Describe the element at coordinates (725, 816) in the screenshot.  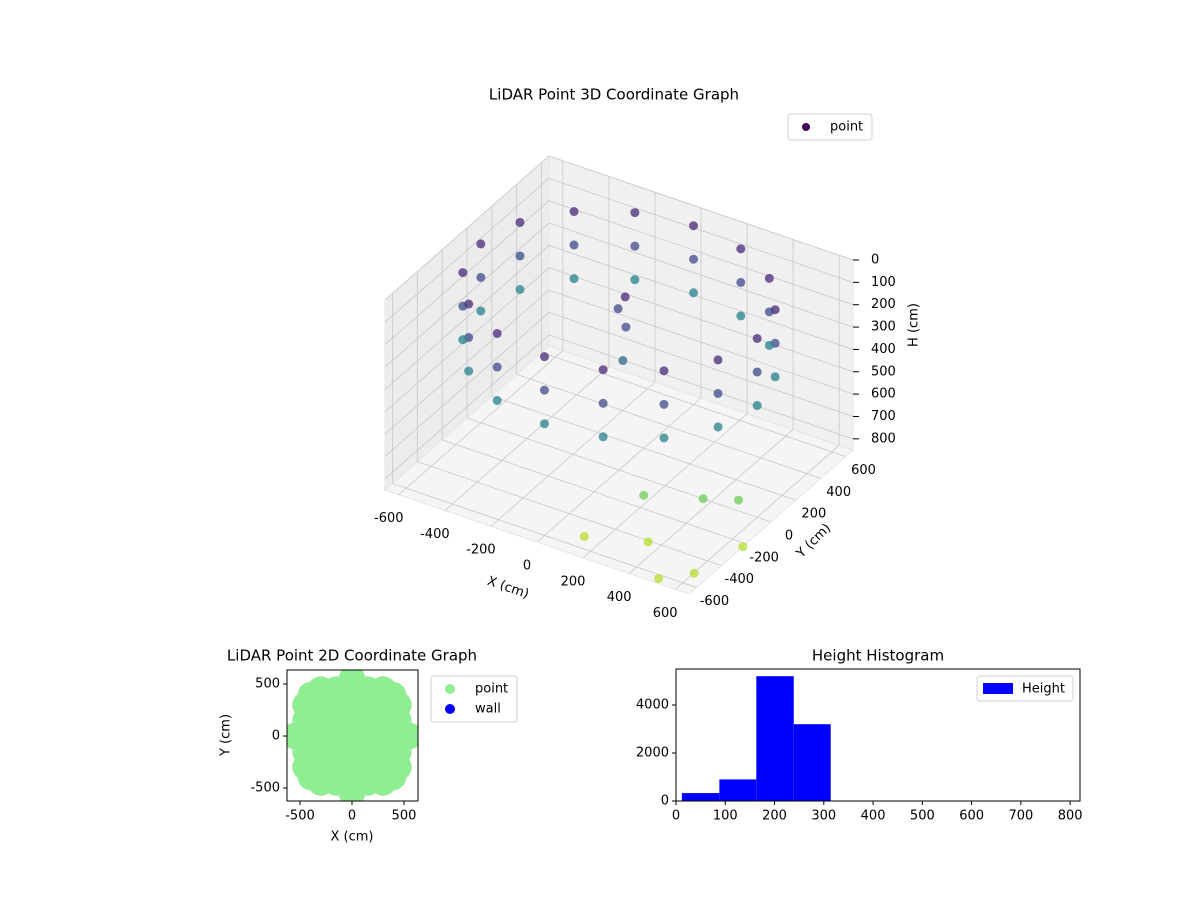
I see `x-tick-label: 100` at that location.